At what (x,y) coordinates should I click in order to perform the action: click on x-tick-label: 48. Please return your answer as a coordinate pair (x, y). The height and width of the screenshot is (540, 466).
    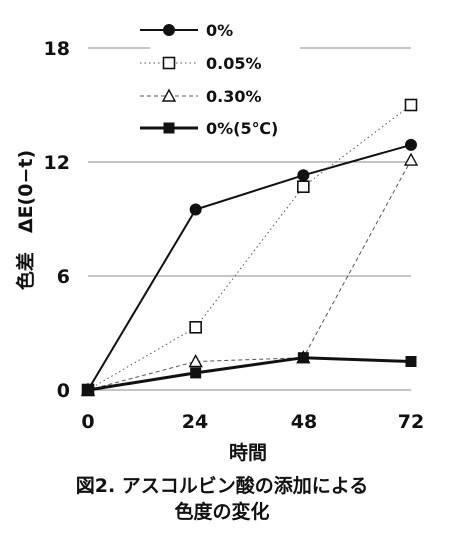
    Looking at the image, I should click on (304, 422).